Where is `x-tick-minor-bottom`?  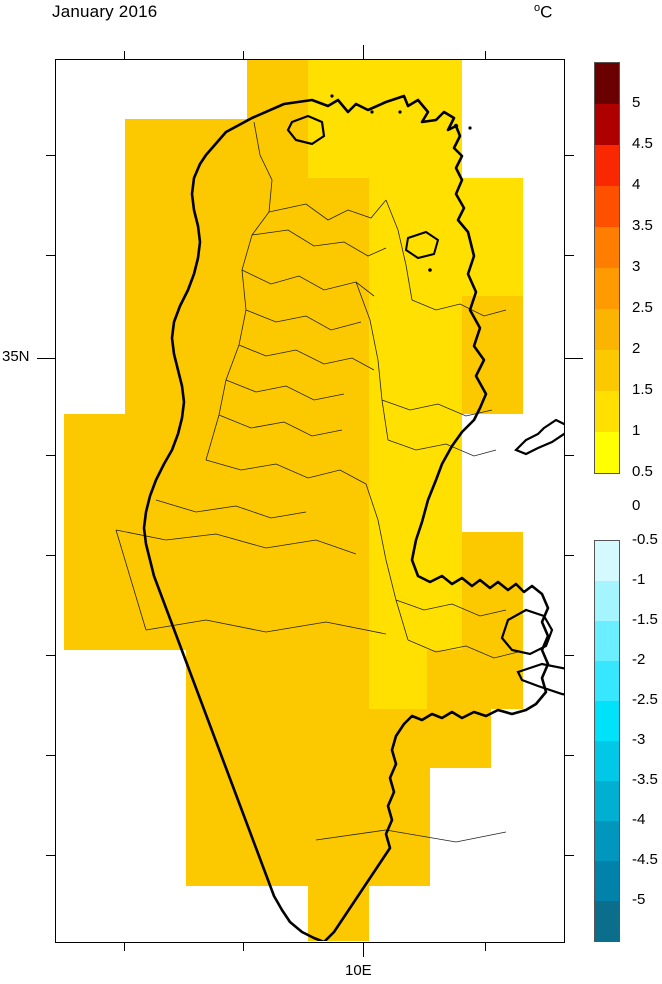 x-tick-minor-bottom is located at coordinates (125, 947).